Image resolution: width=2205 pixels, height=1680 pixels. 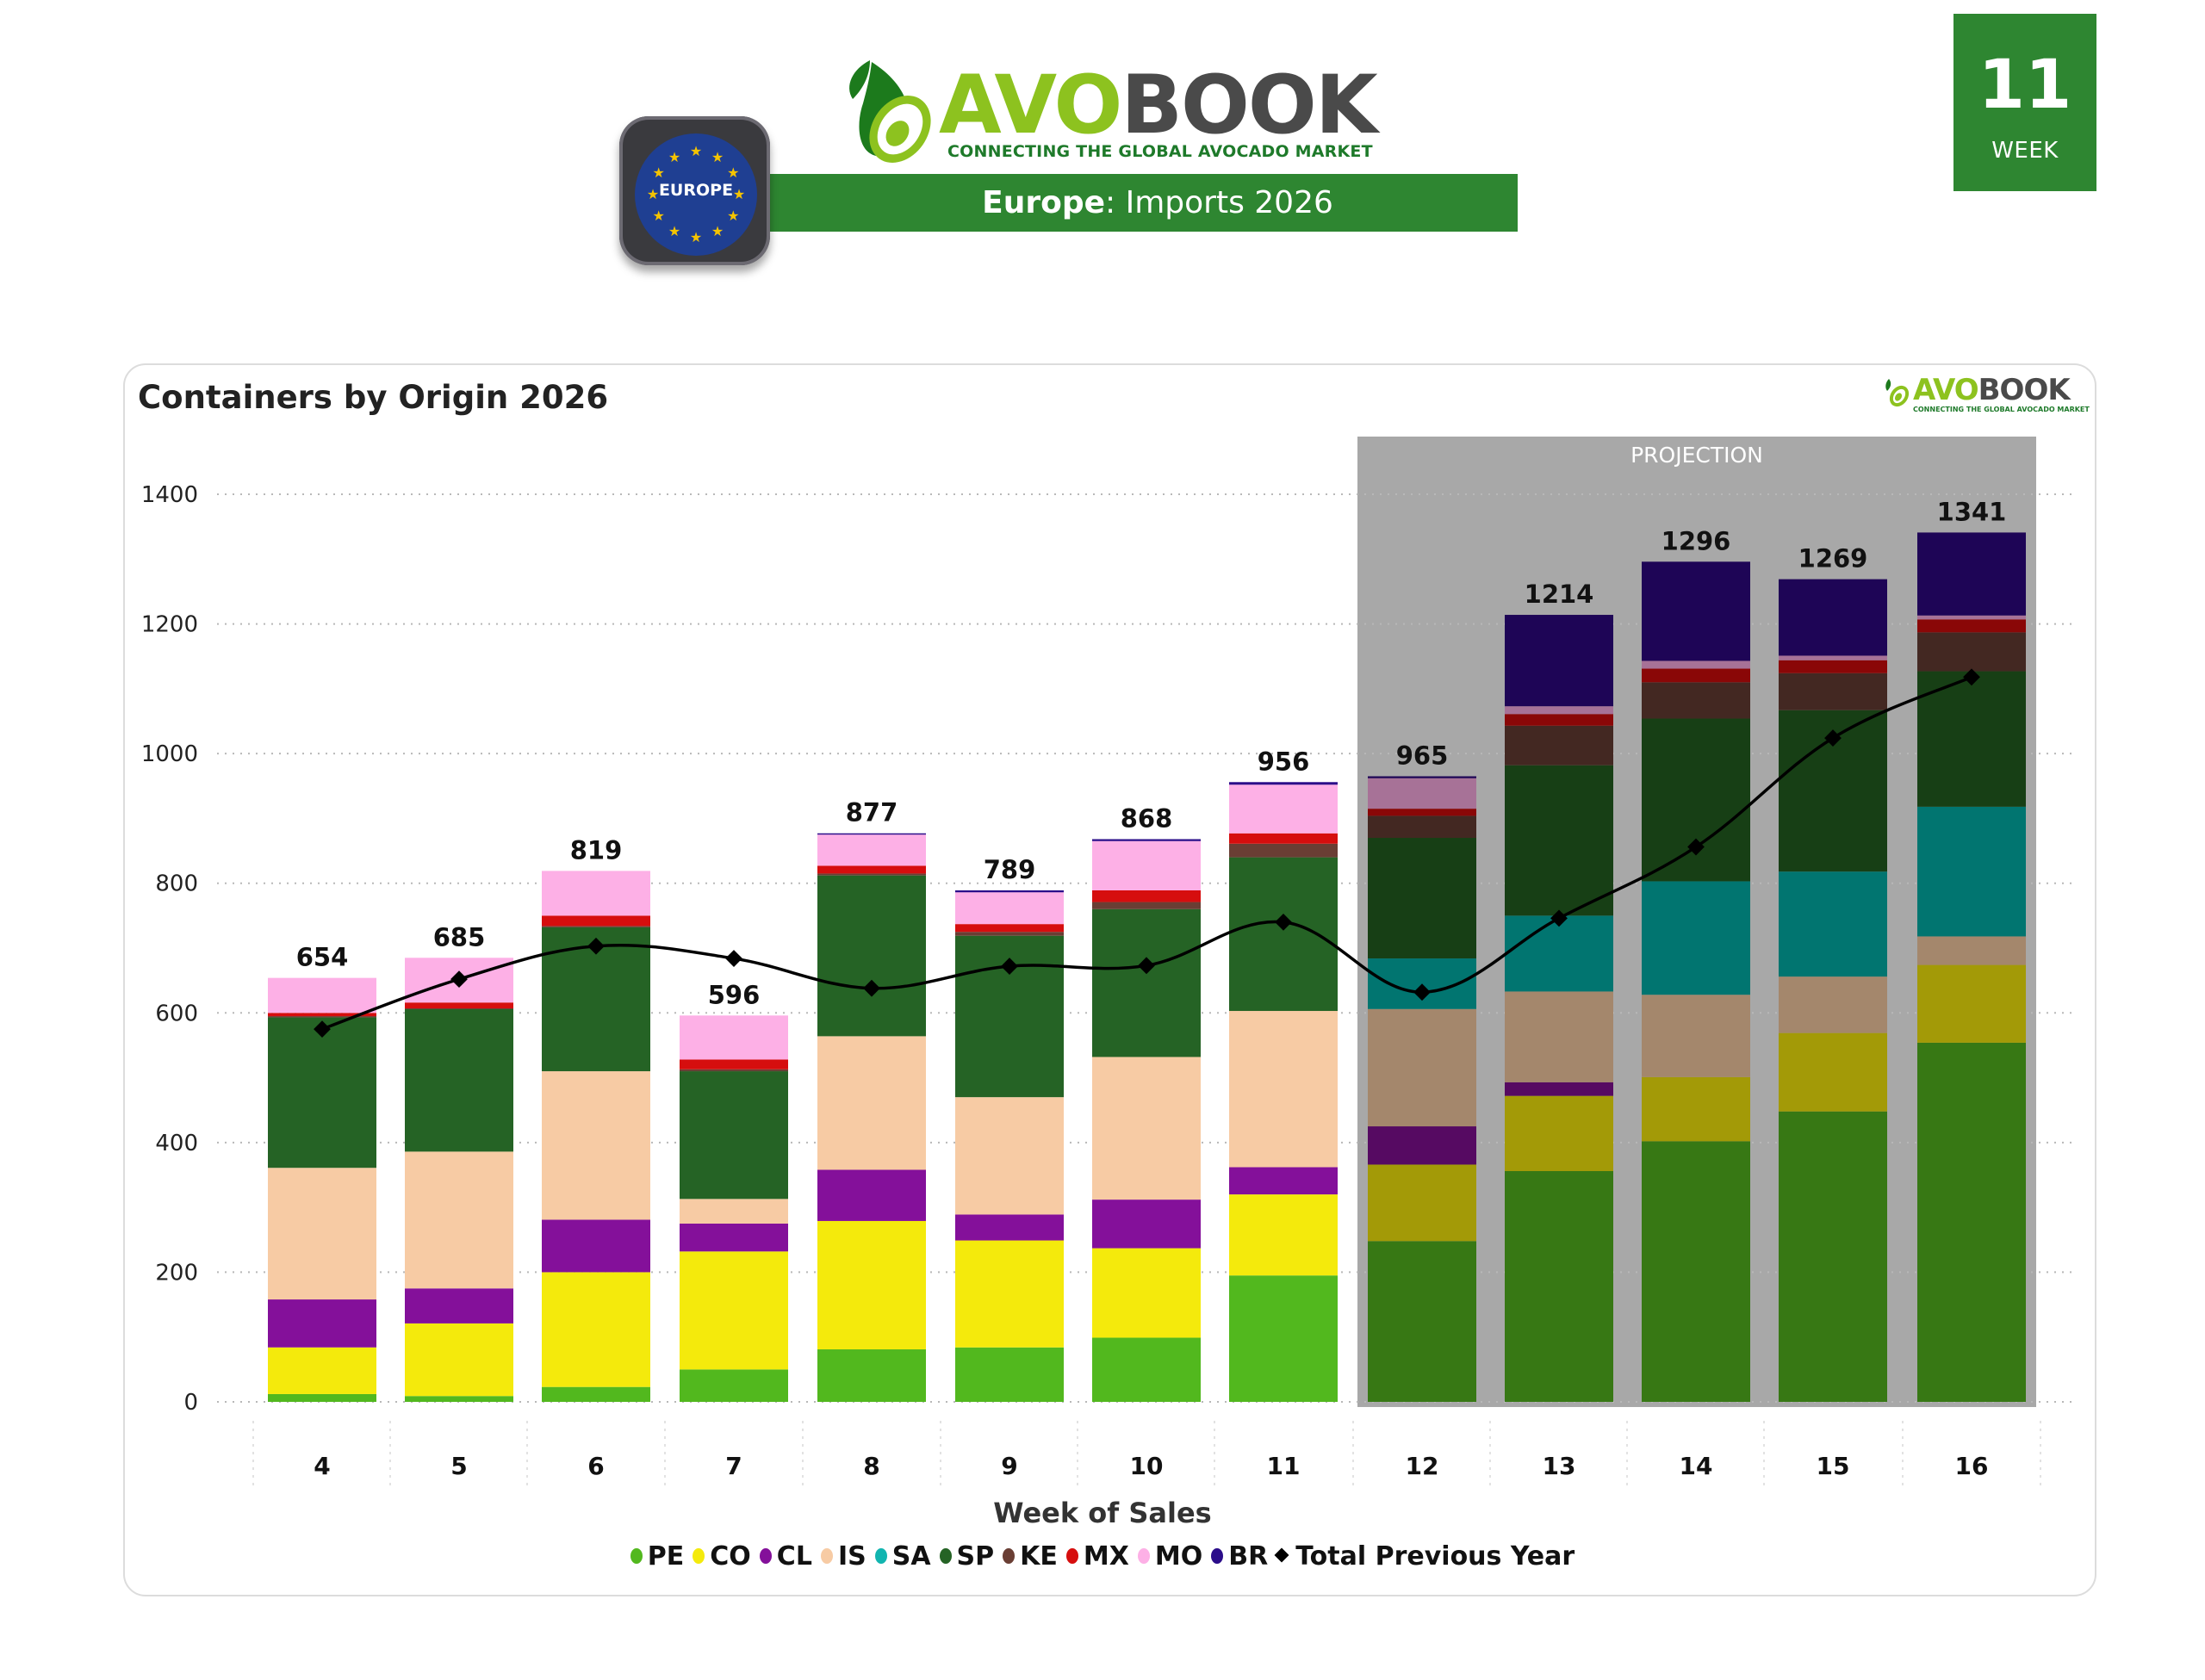 What do you see at coordinates (872, 813) in the screenshot?
I see `total-label: 877` at bounding box center [872, 813].